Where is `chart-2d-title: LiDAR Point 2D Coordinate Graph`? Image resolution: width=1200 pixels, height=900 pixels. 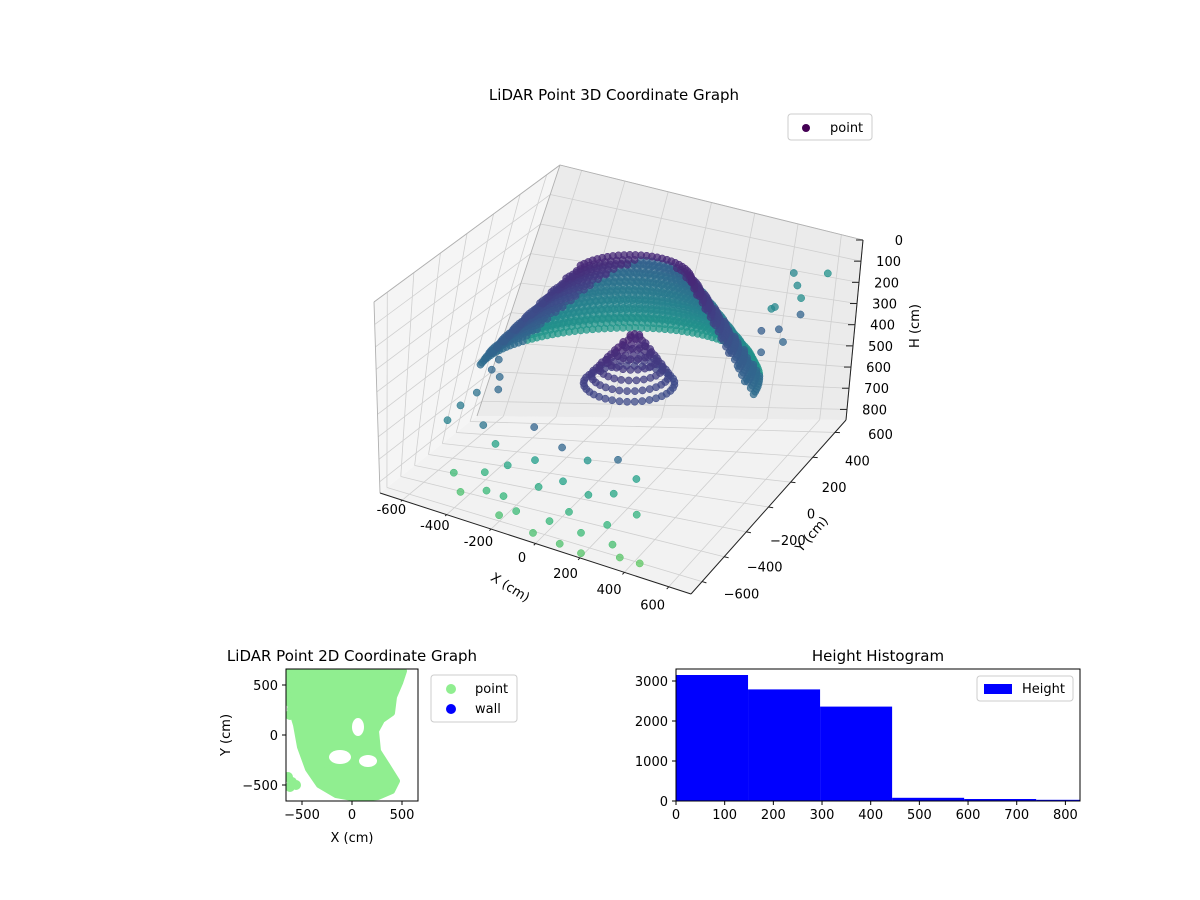 chart-2d-title: LiDAR Point 2D Coordinate Graph is located at coordinates (352, 656).